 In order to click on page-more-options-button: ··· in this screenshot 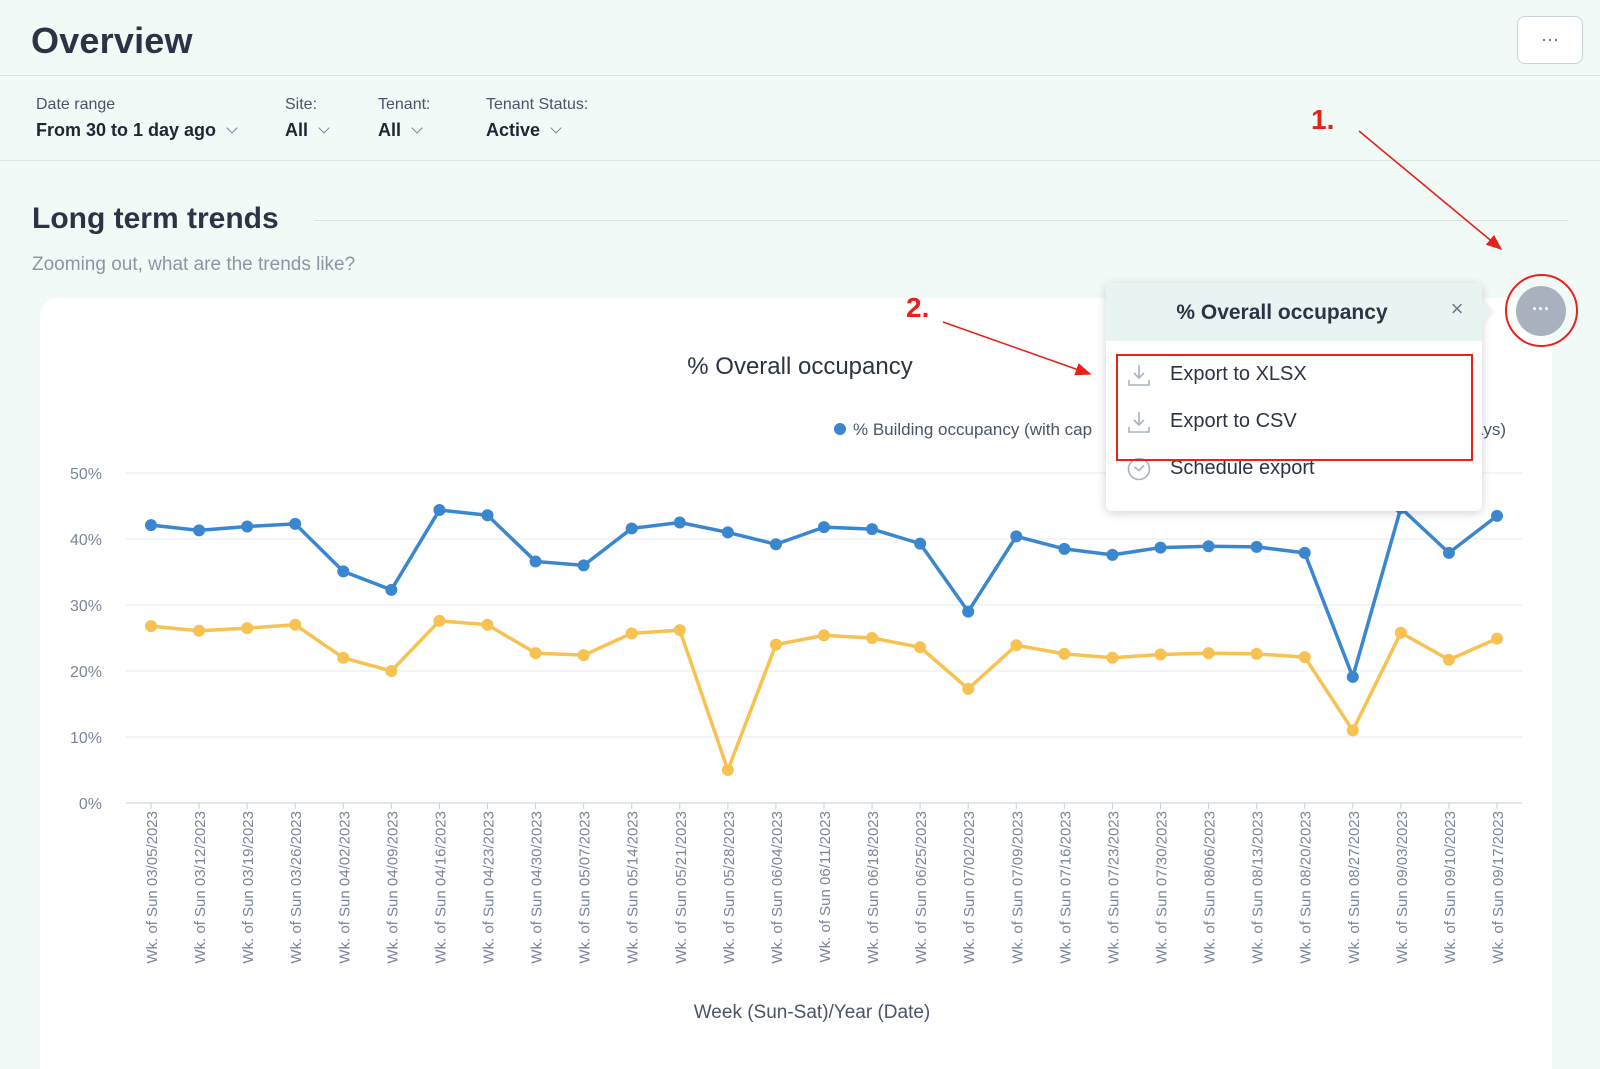, I will do `click(1550, 40)`.